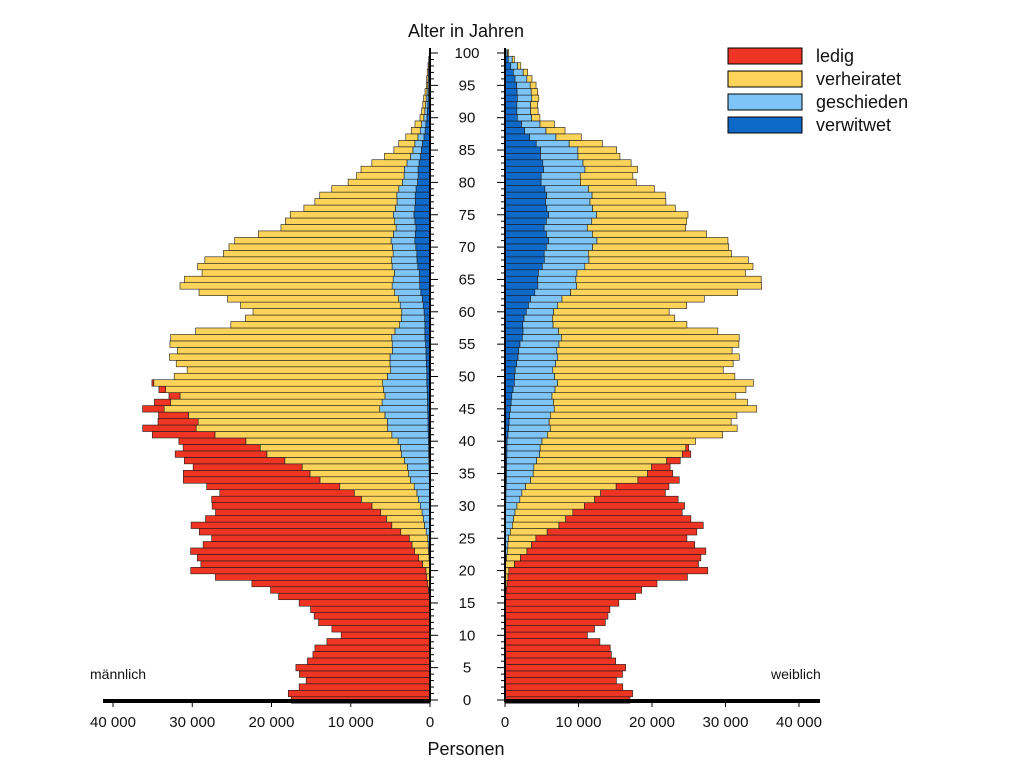 This screenshot has width=1024, height=768. I want to click on age-tick-label: 50, so click(467, 377).